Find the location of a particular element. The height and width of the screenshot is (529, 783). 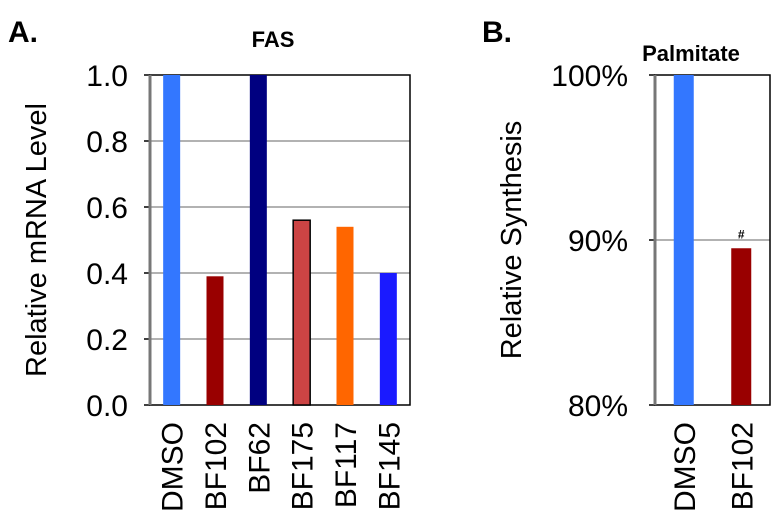

panel-b-x-tick-label: DMSO is located at coordinates (685, 467).